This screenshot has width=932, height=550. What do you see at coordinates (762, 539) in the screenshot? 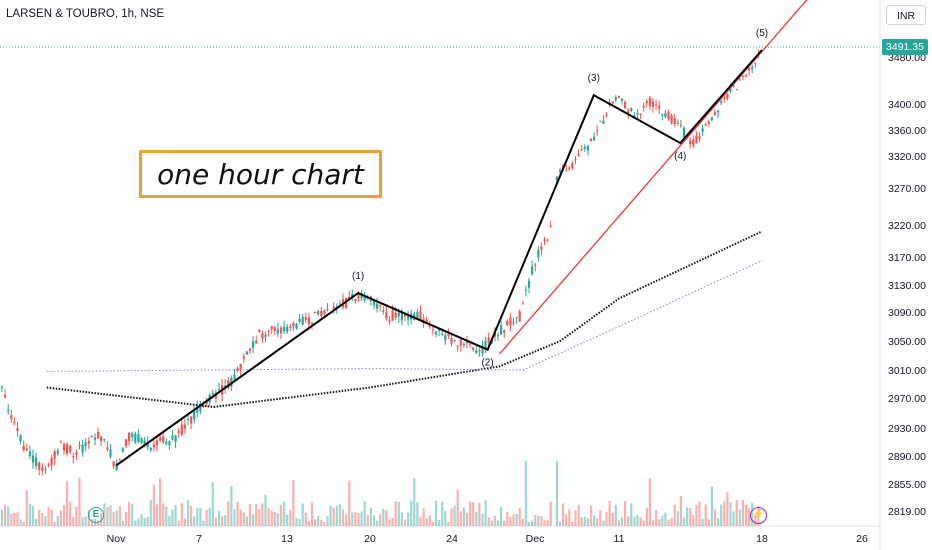
I see `time-axis-label: 18` at bounding box center [762, 539].